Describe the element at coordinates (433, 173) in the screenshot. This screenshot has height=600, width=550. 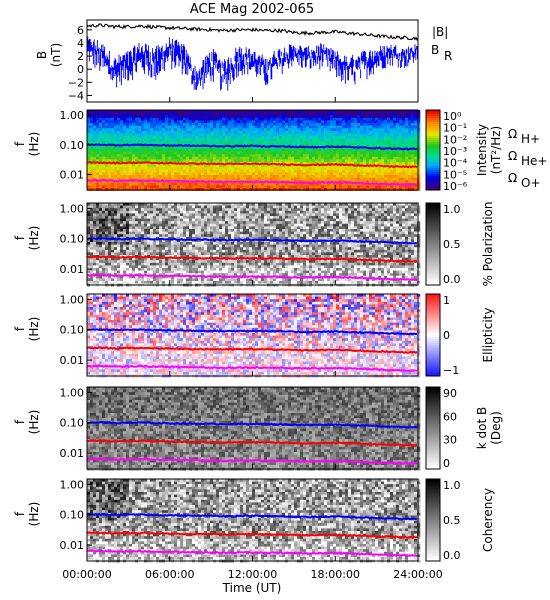
I see `colorbar-swatch` at that location.